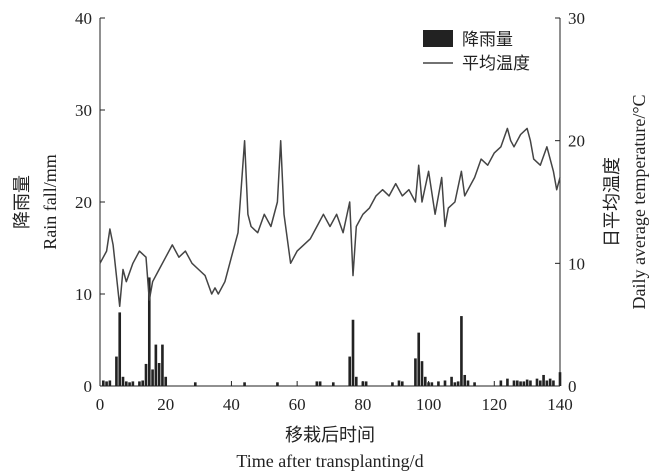 This screenshot has height=474, width=657. What do you see at coordinates (22, 202) in the screenshot?
I see `left-y-axis-title-cn: 降雨量` at bounding box center [22, 202].